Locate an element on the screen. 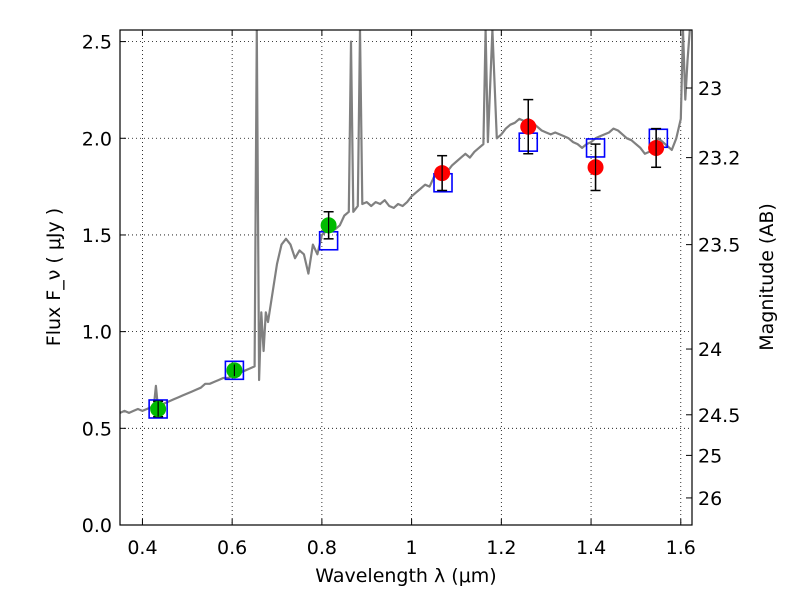 This screenshot has height=600, width=800. right-tick-label: 23 is located at coordinates (710, 89).